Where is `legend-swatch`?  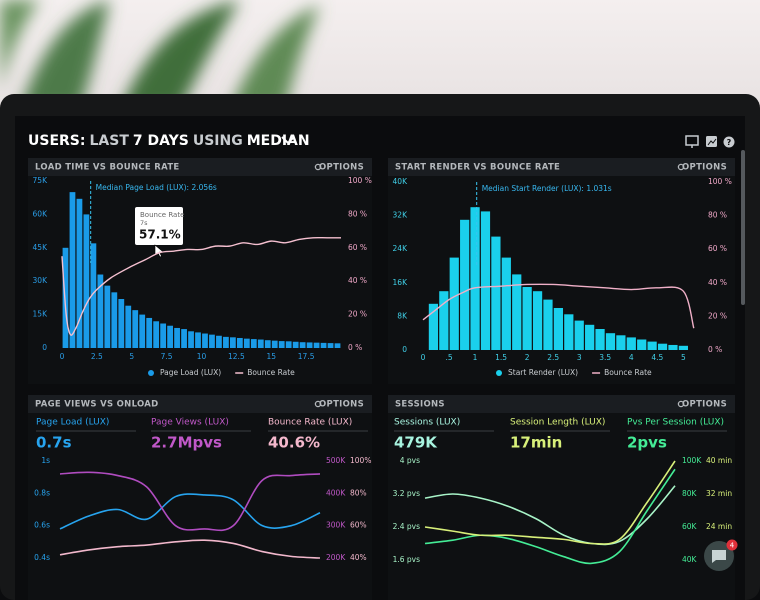 legend-swatch is located at coordinates (499, 373).